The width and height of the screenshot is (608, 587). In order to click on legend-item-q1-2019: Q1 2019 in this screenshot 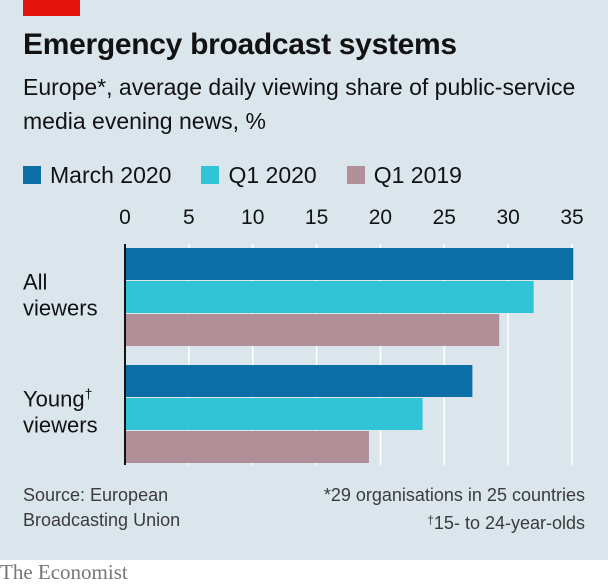, I will do `click(404, 175)`.